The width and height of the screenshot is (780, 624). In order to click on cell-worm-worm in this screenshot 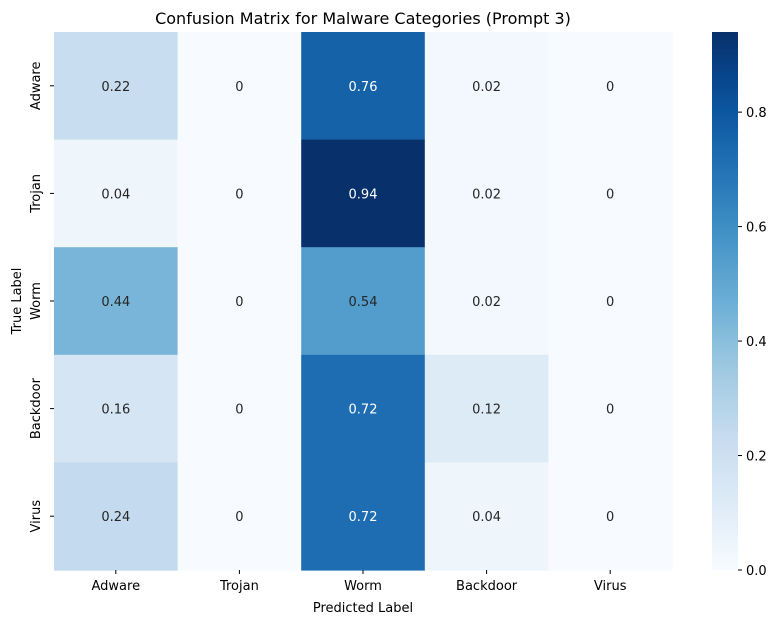, I will do `click(363, 301)`.